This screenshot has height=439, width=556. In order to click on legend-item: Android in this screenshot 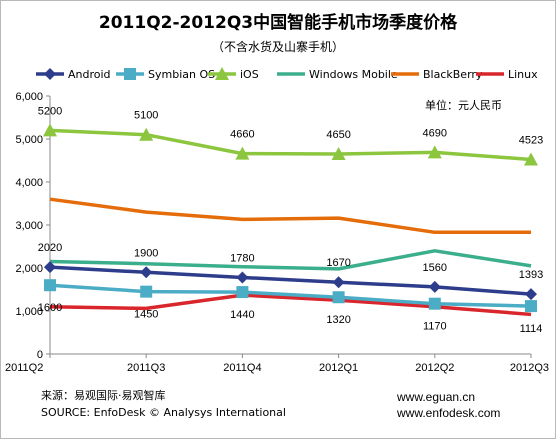, I will do `click(73, 74)`.